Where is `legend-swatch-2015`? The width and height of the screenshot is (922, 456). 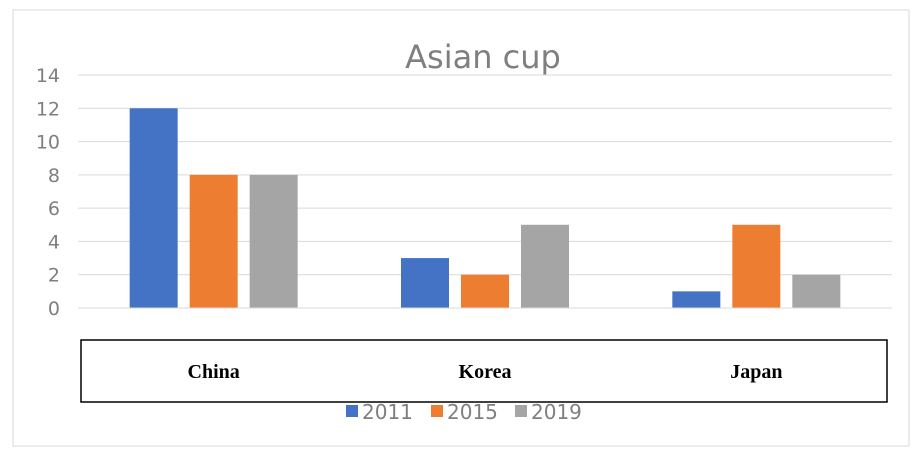 legend-swatch-2015 is located at coordinates (437, 411).